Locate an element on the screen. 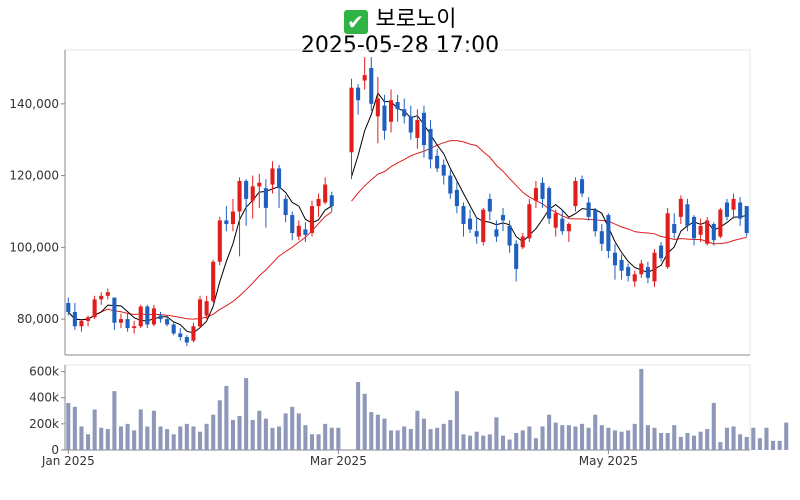 The width and height of the screenshot is (800, 500). x-tick-label: Jan 2025 is located at coordinates (68, 461).